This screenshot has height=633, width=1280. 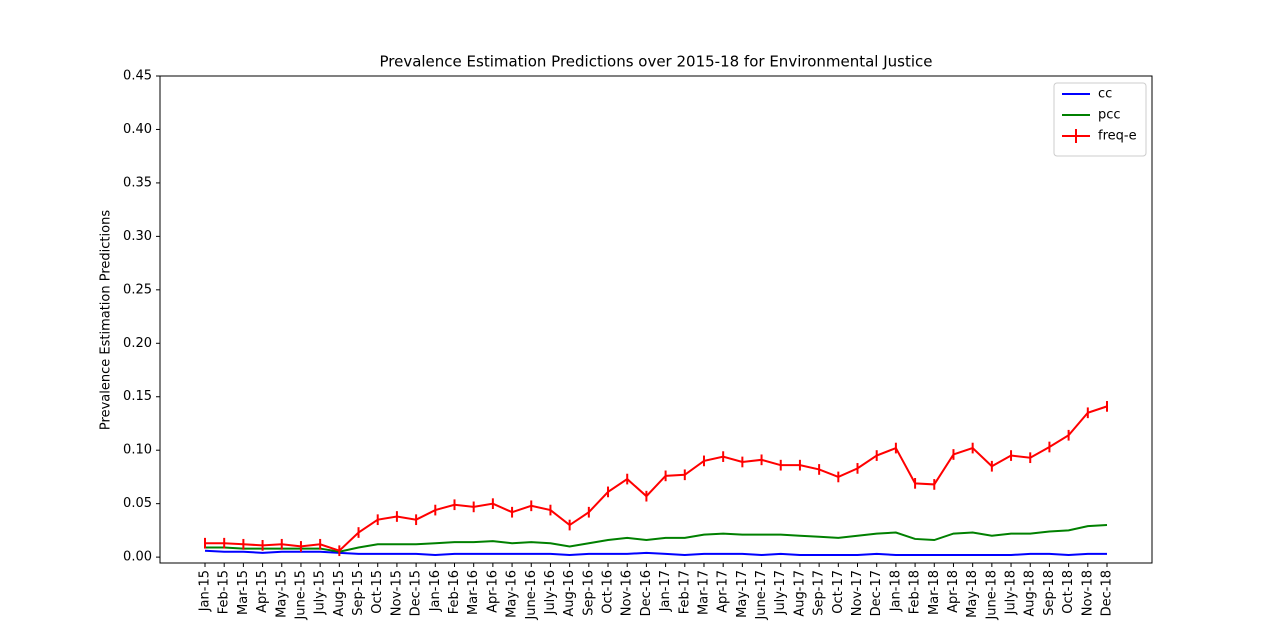 What do you see at coordinates (137, 343) in the screenshot?
I see `y-tick-label: 0.20` at bounding box center [137, 343].